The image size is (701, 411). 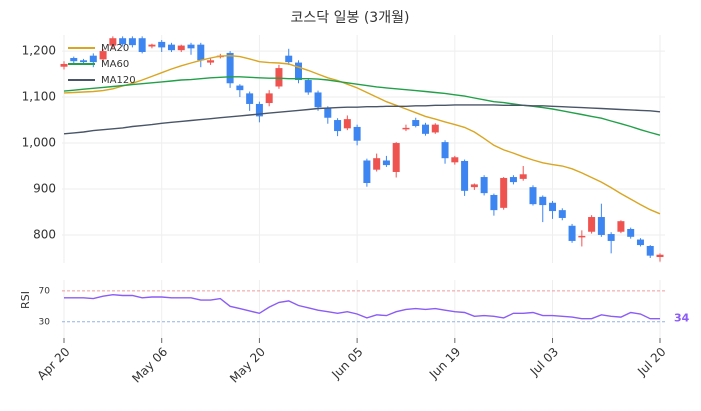 What do you see at coordinates (350, 18) in the screenshot?
I see `chart-title: 코스닥 일봉 (3개월)` at bounding box center [350, 18].